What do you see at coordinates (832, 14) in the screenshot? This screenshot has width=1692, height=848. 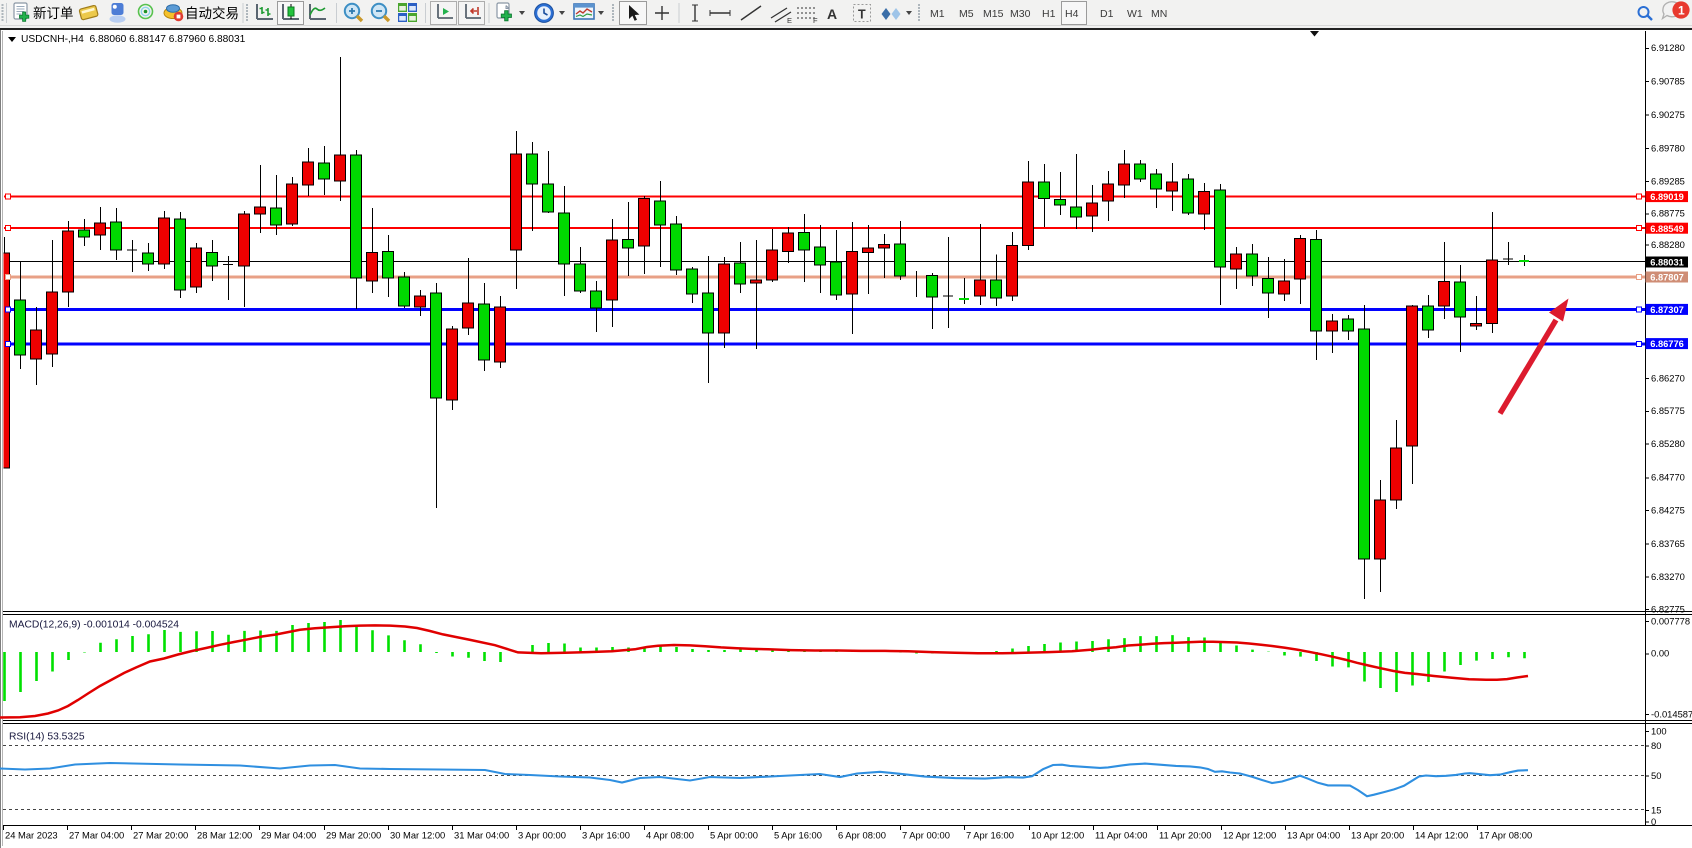 I see `svg-text: A` at bounding box center [832, 14].